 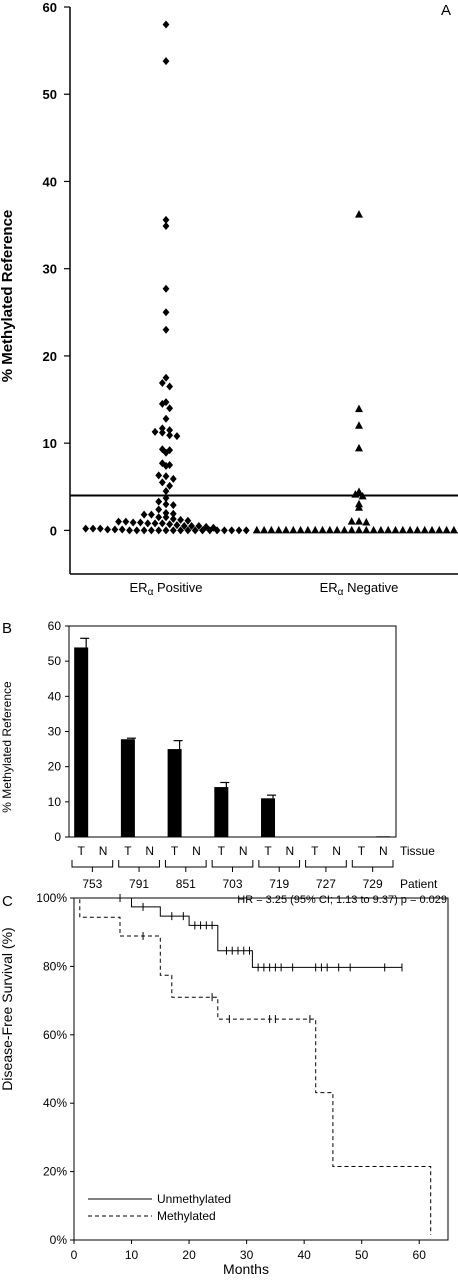 What do you see at coordinates (55, 966) in the screenshot?
I see `c-y-tick-label: 80%` at bounding box center [55, 966].